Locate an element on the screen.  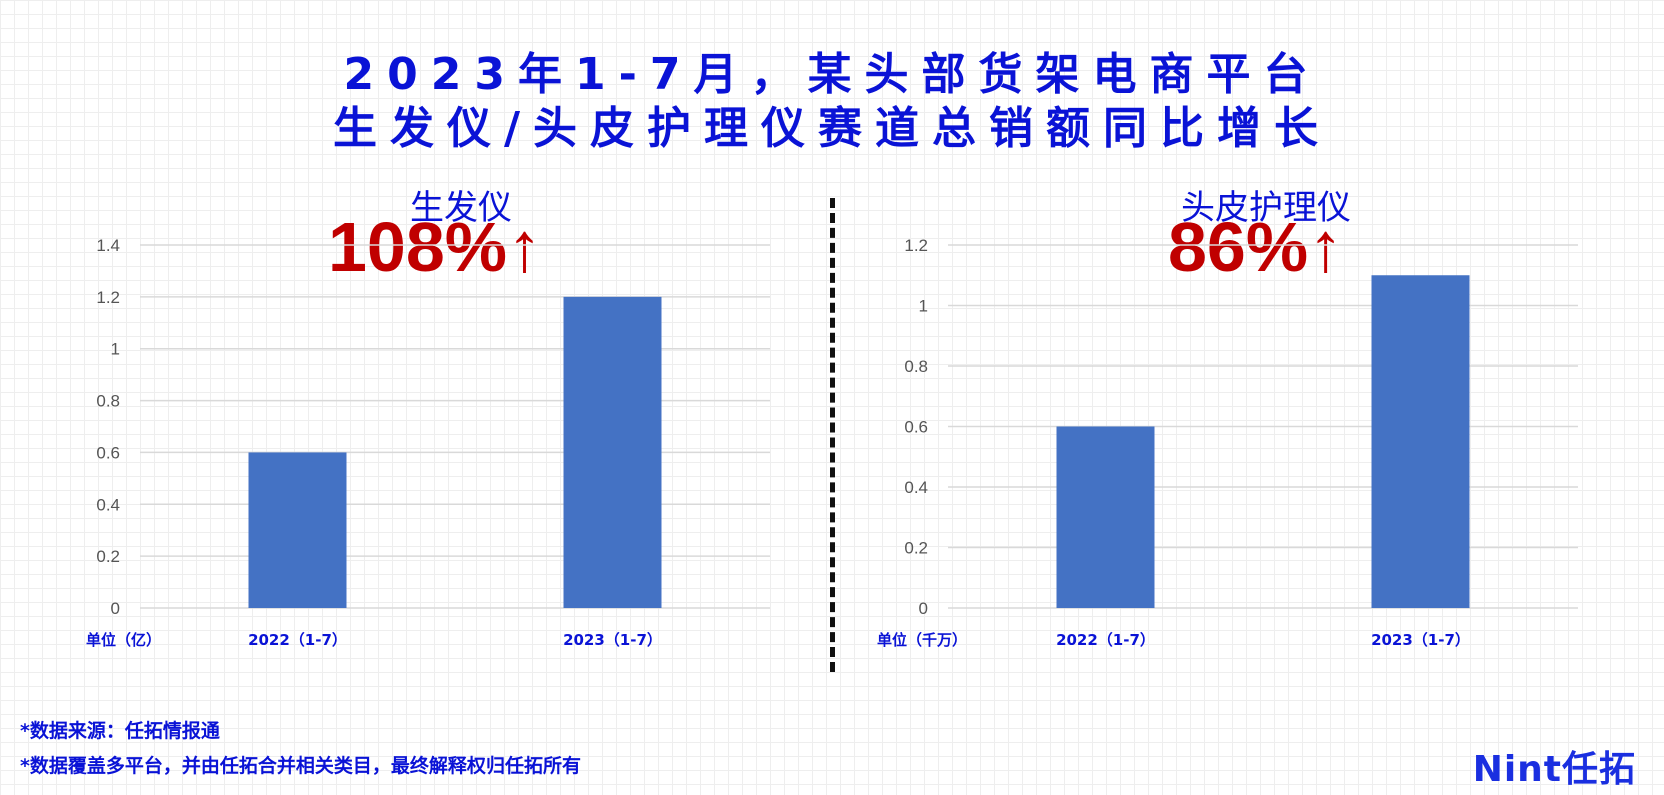
unit-label: 单位（亿） is located at coordinates (123, 640).